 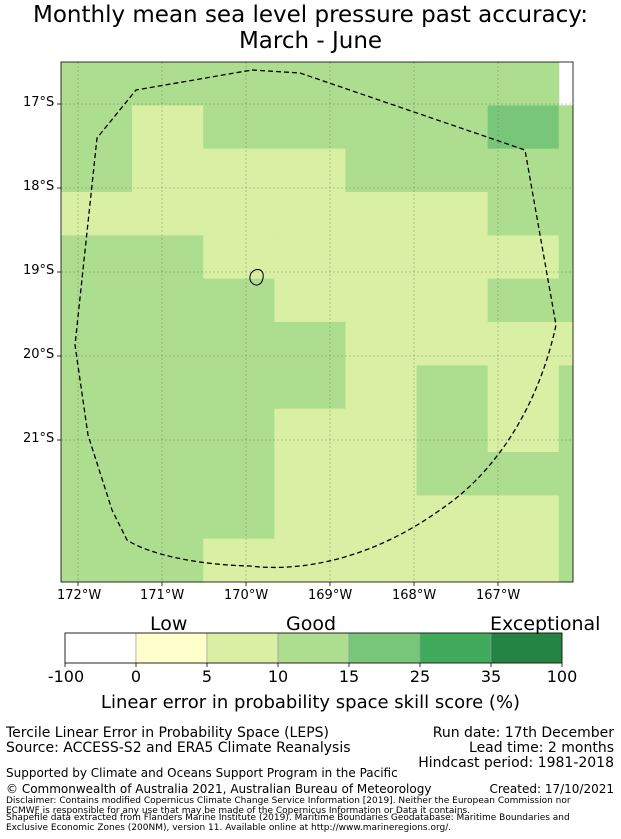 I want to click on created-text: Created: 17/10/2021, so click(x=551, y=789).